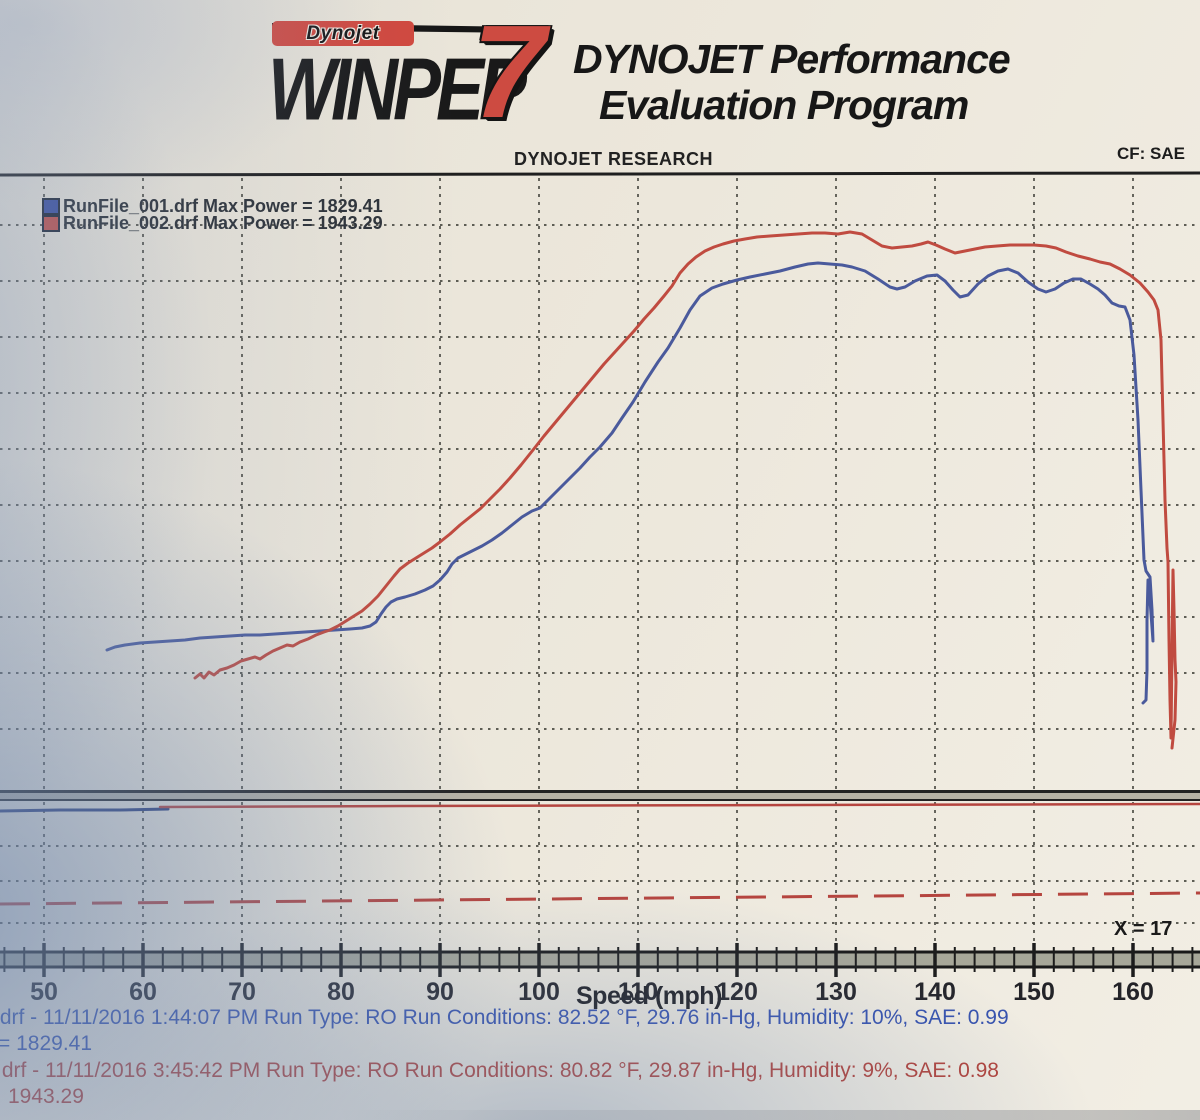  Describe the element at coordinates (935, 992) in the screenshot. I see `x-tick-label: 140` at that location.